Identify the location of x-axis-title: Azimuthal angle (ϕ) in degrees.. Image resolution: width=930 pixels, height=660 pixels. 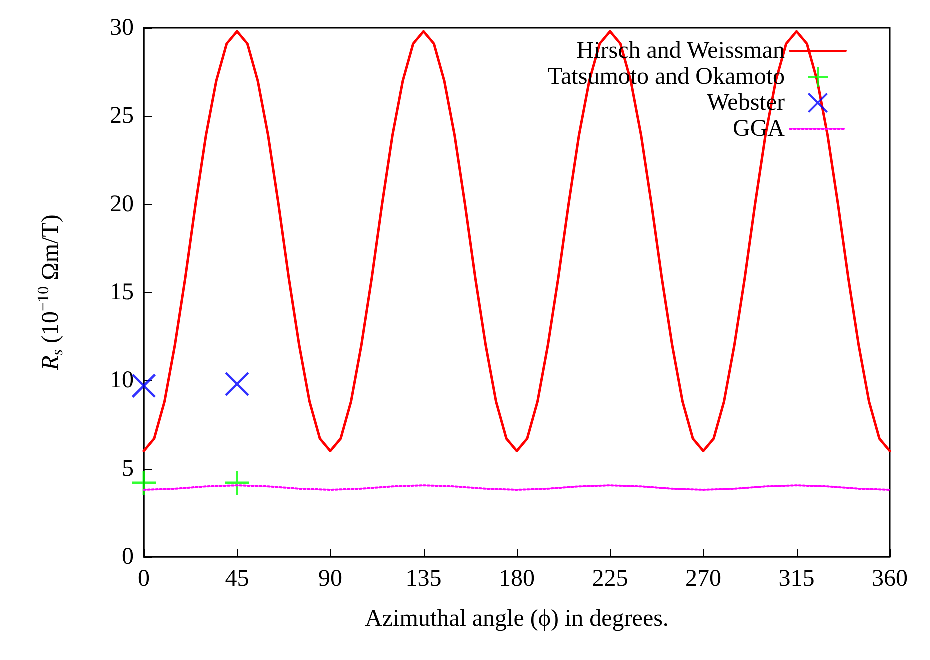
(517, 619).